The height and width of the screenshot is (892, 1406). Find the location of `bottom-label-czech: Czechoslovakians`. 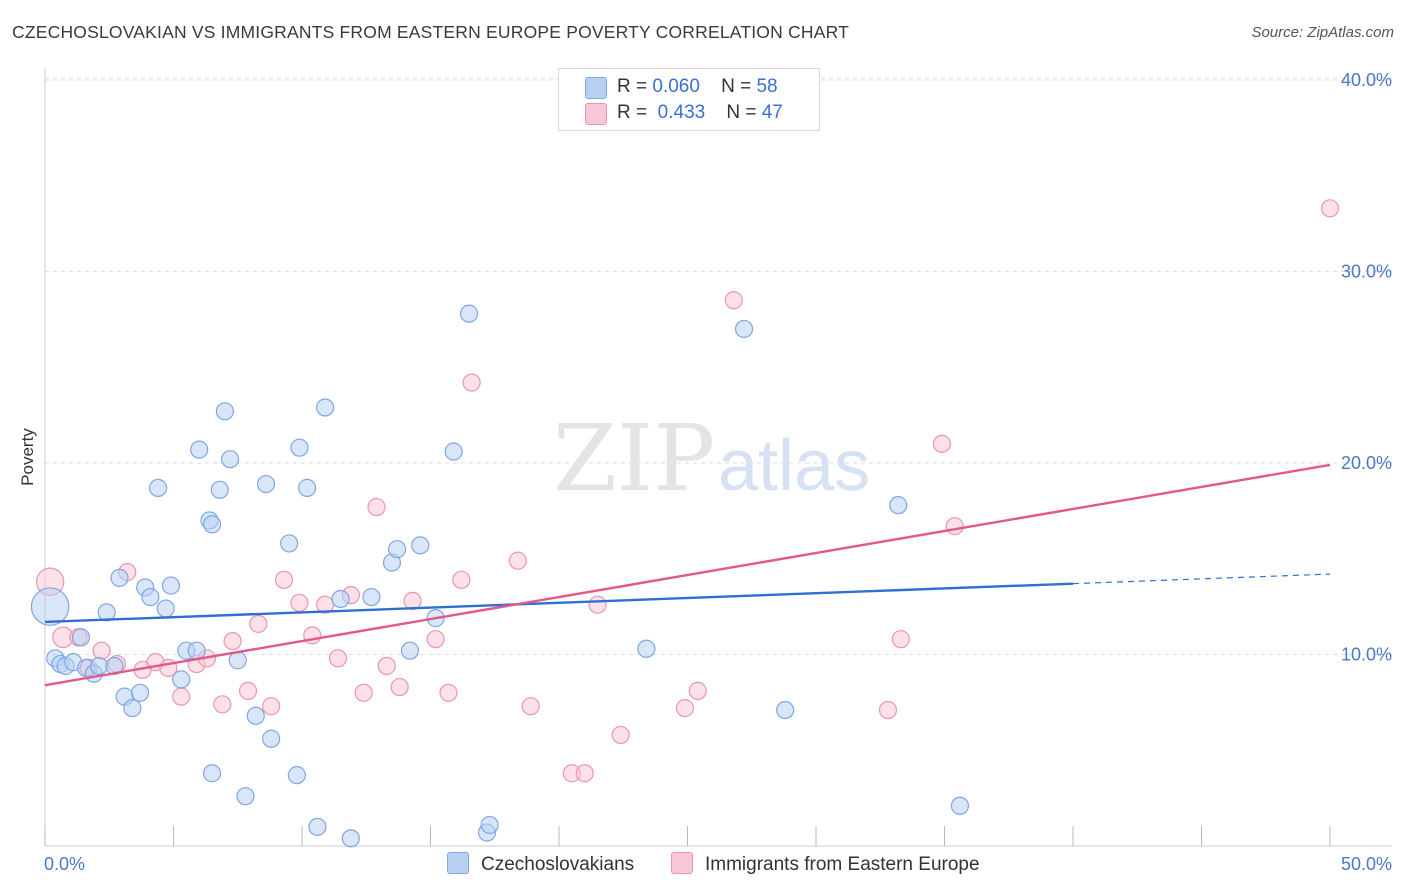

bottom-label-czech: Czechoslovakians is located at coordinates (558, 864).